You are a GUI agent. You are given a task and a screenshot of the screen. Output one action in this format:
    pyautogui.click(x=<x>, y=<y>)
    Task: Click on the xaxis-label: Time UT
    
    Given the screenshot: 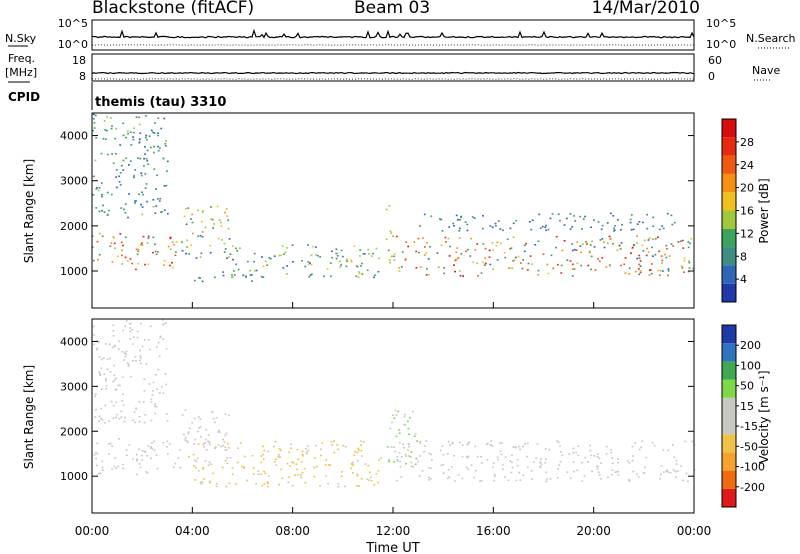 What is the action you would take?
    pyautogui.click(x=392, y=547)
    